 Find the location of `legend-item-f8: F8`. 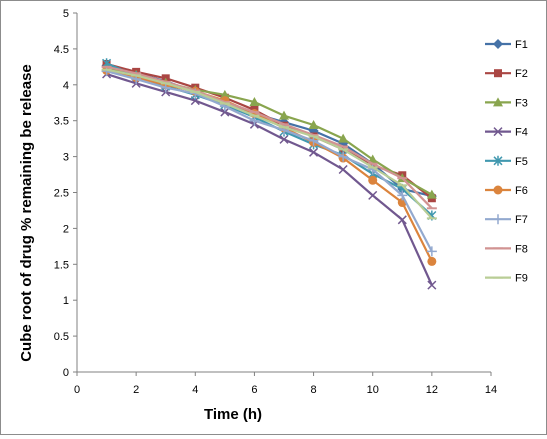

legend-item-f8: F8 is located at coordinates (506, 249).